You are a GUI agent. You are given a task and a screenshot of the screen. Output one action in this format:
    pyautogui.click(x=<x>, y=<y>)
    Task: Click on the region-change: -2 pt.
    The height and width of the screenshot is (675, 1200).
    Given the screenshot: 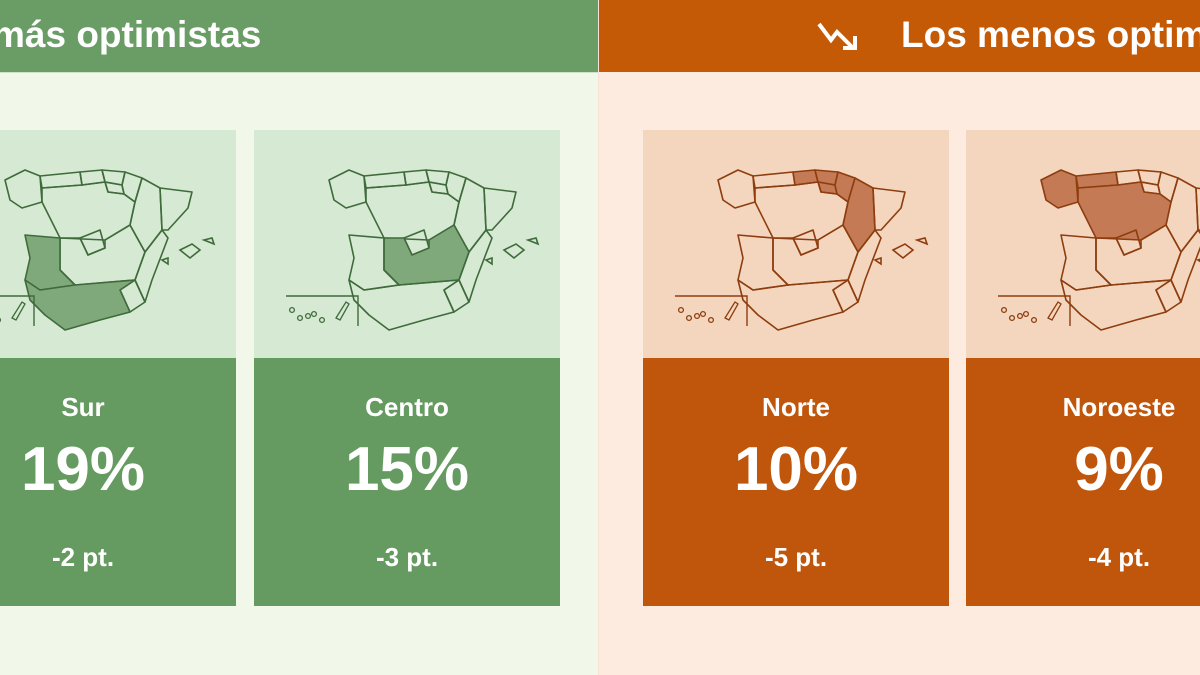 What is the action you would take?
    pyautogui.click(x=83, y=557)
    